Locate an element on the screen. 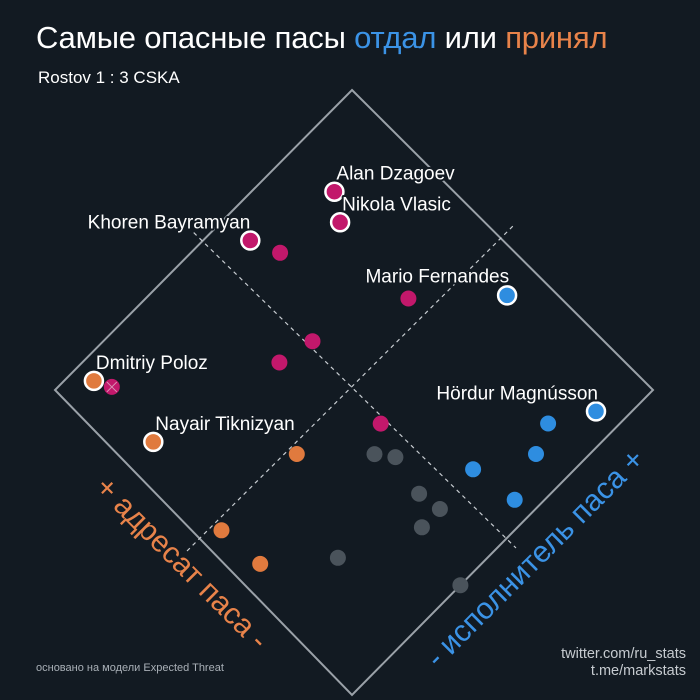 The width and height of the screenshot is (700, 700). title-part-2: или is located at coordinates (471, 37).